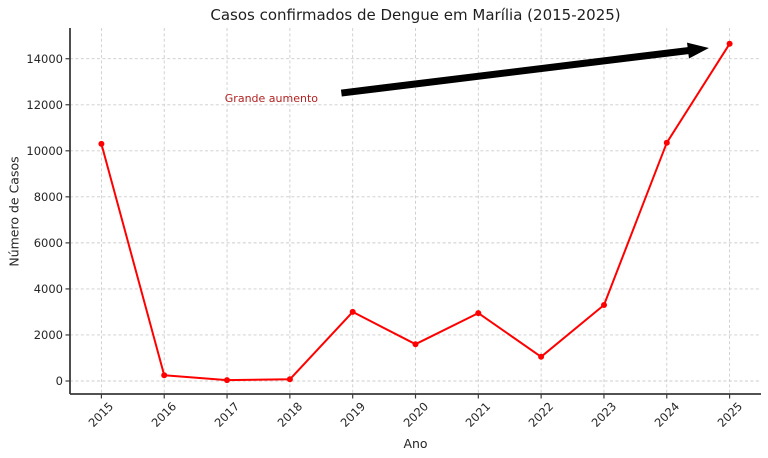  What do you see at coordinates (59, 381) in the screenshot?
I see `y-tick-label: 0` at bounding box center [59, 381].